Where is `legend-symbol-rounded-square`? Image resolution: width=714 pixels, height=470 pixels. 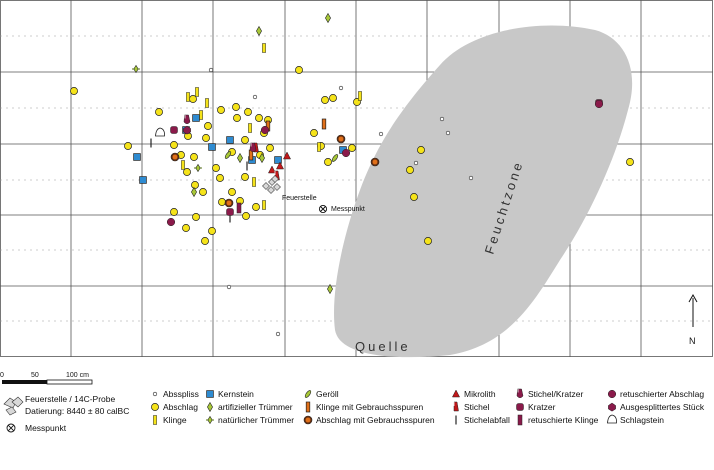 legend-symbol-rounded-square is located at coordinates (520, 407).